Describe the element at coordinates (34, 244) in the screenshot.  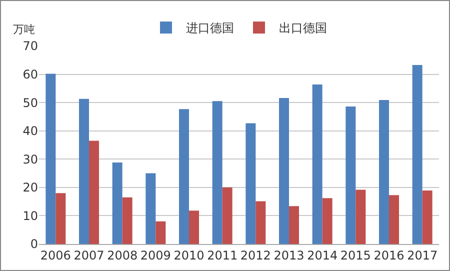
I see `y-tick-label: 0` at that location.